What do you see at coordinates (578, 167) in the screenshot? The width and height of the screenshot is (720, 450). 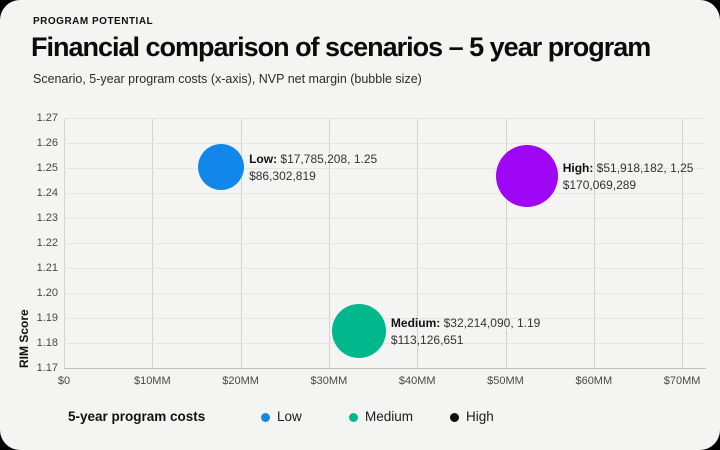 I see `annotation-scenario-name: High:` at bounding box center [578, 167].